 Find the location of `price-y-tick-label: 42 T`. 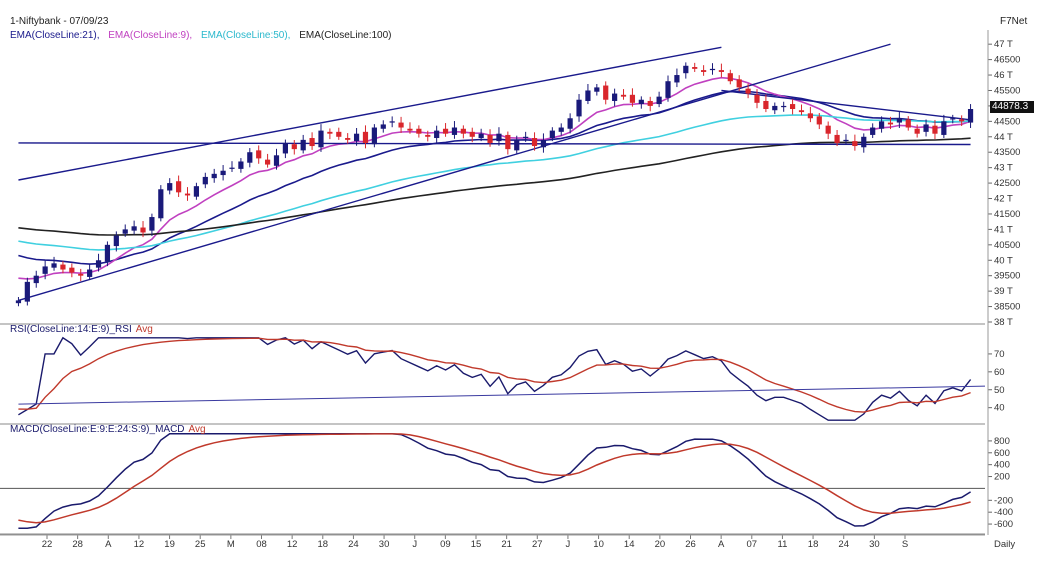

price-y-tick-label: 42 T is located at coordinates (1003, 199).